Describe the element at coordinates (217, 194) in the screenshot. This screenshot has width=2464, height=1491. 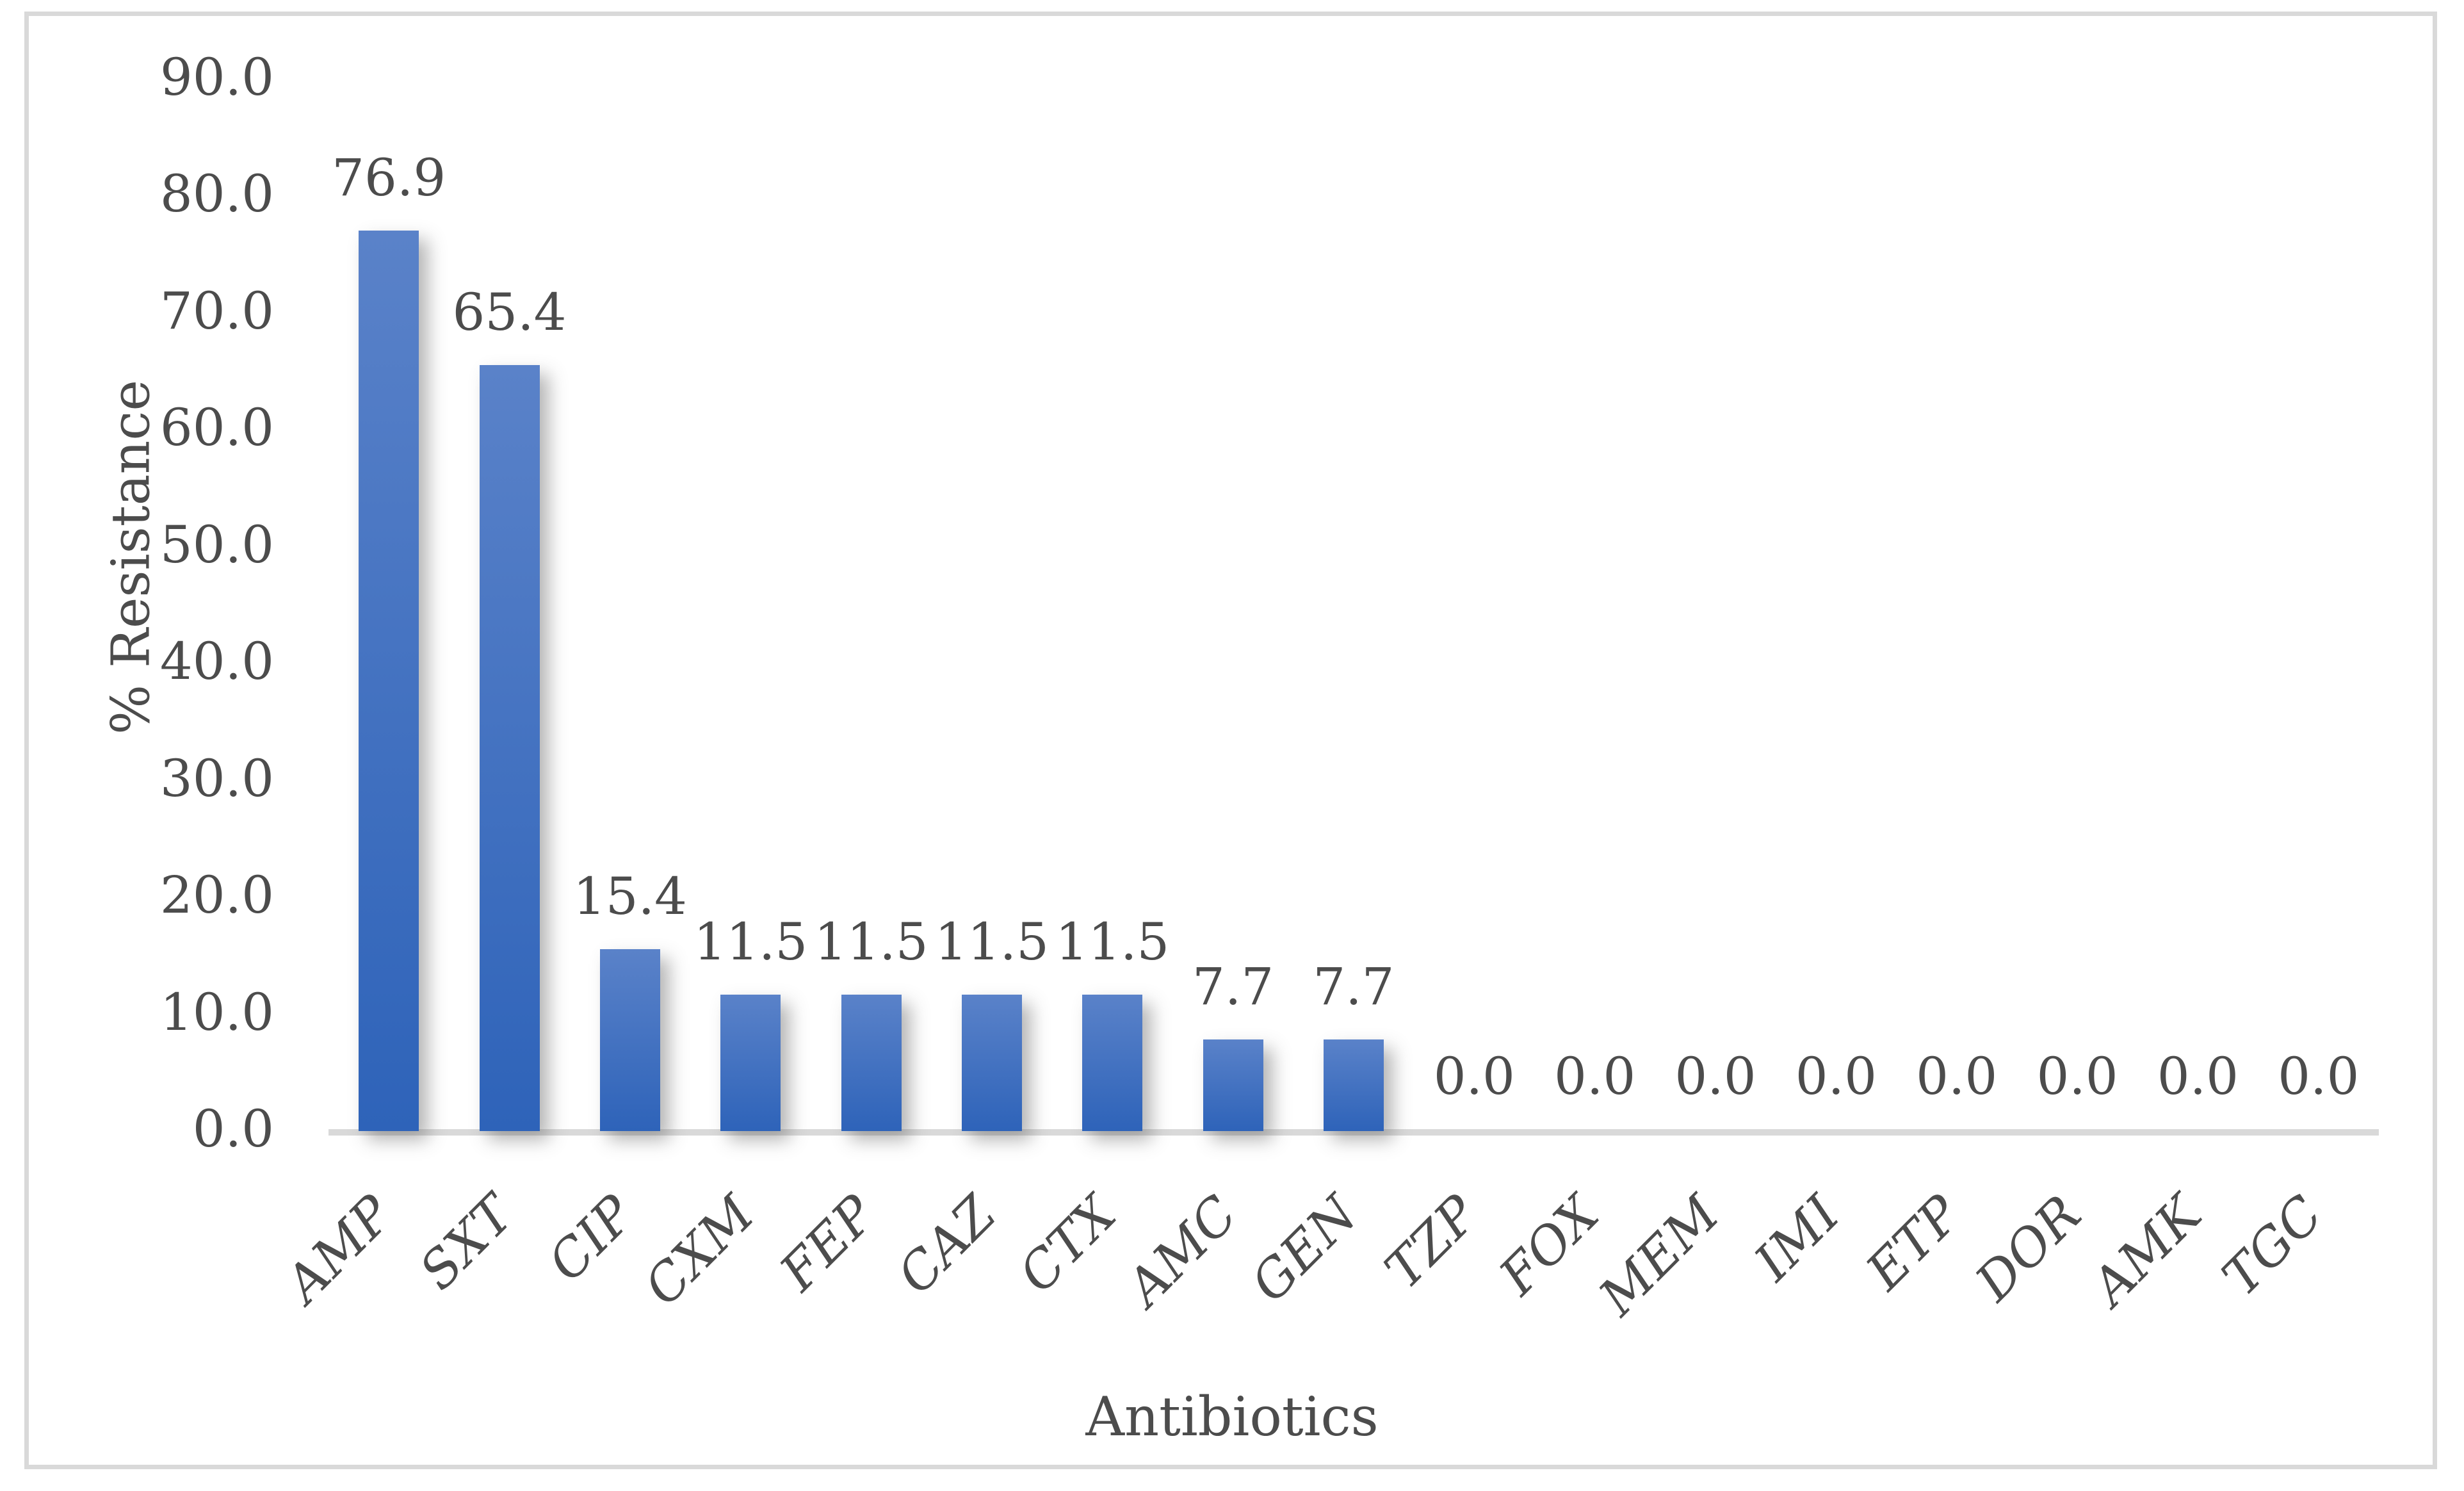
I see `y-tick-label: 80.0` at that location.